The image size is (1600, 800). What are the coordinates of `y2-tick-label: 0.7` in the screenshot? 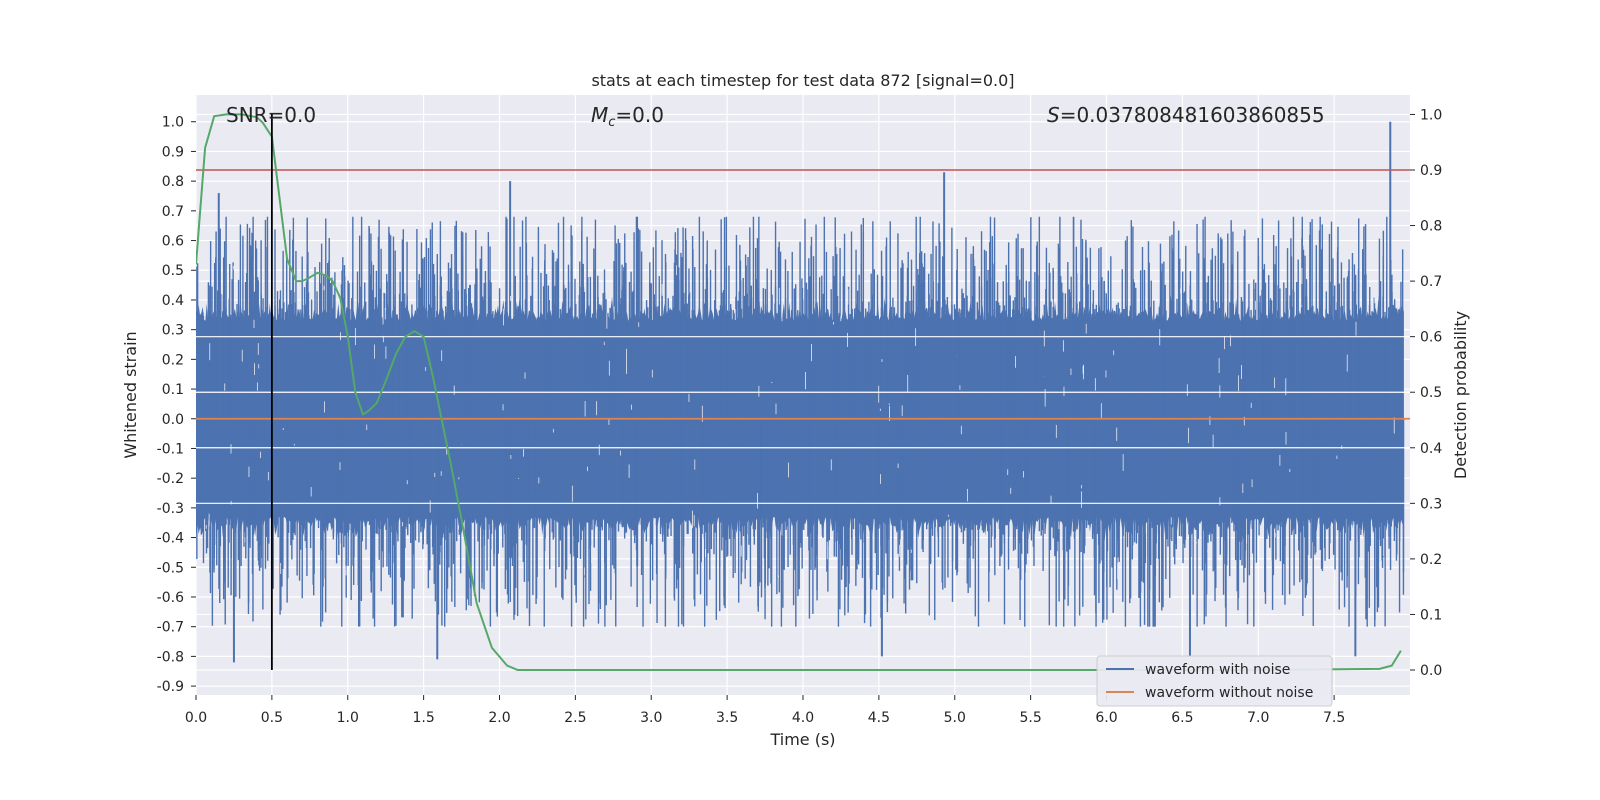 It's located at (1431, 282).